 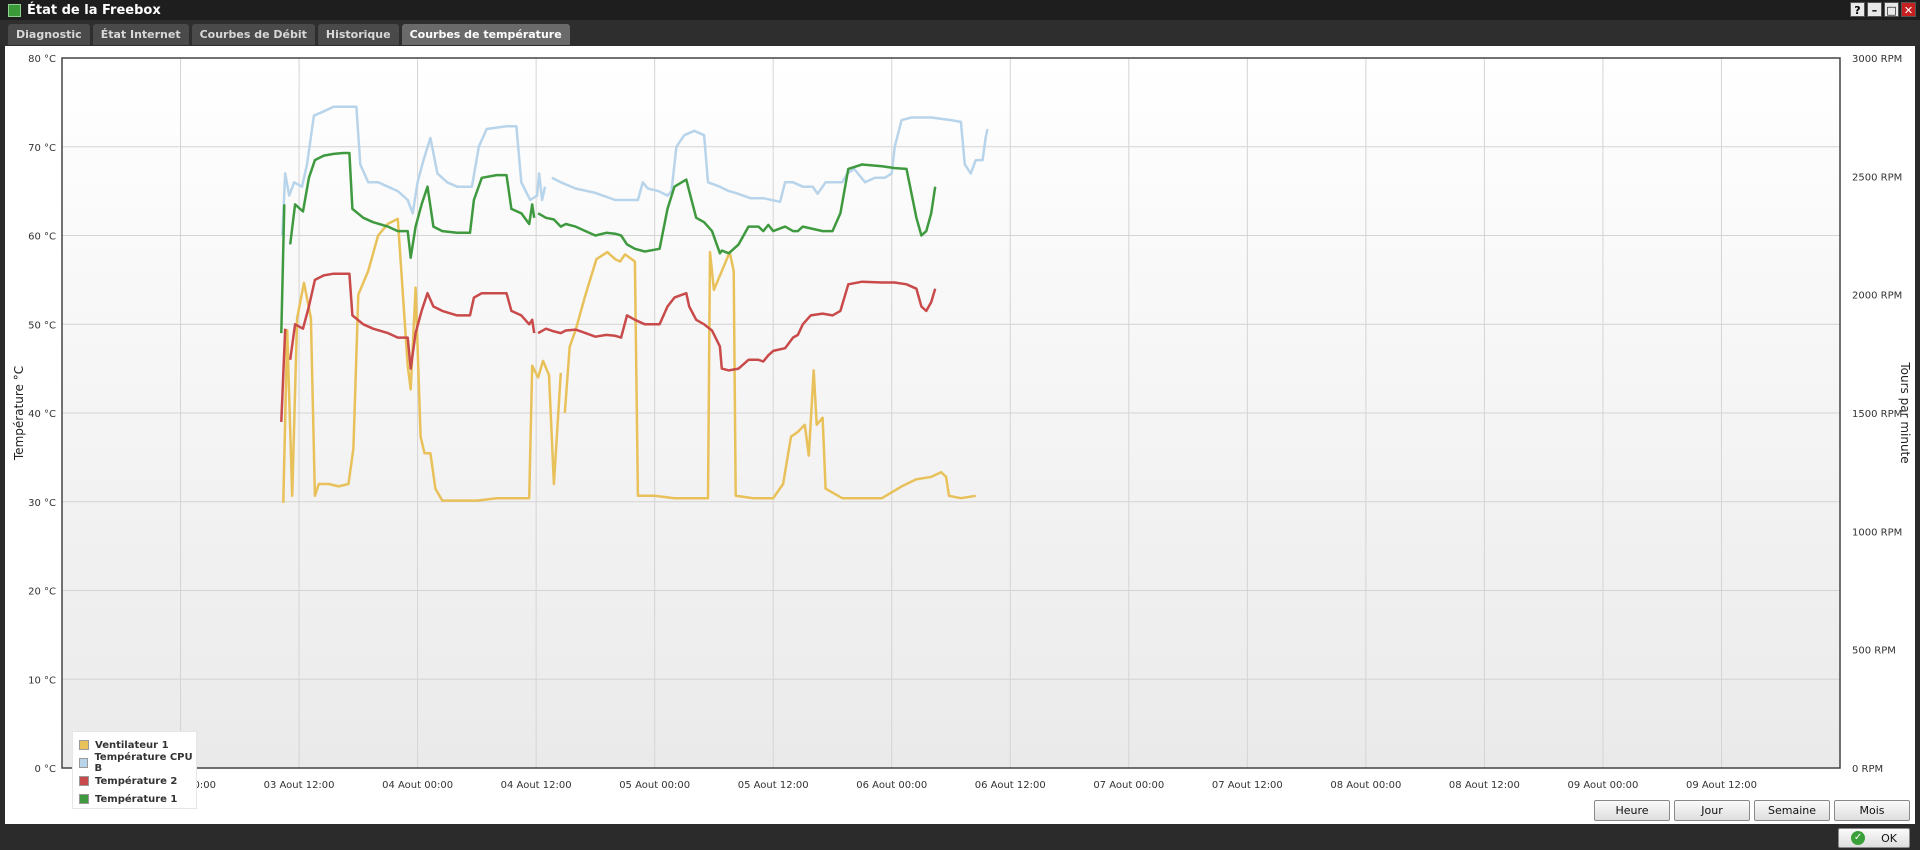 What do you see at coordinates (1247, 785) in the screenshot?
I see `x-tick-label: 07 Aout 12:00` at bounding box center [1247, 785].